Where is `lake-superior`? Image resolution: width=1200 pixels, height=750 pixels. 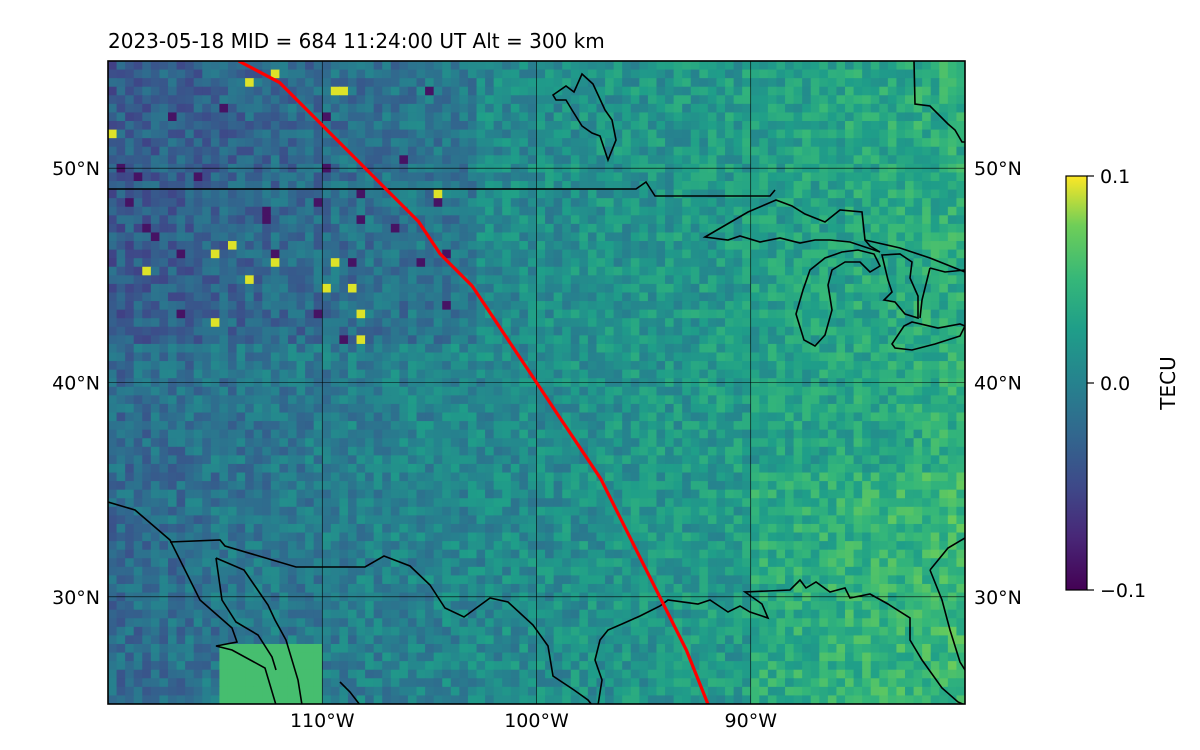 lake-superior is located at coordinates (791, 226).